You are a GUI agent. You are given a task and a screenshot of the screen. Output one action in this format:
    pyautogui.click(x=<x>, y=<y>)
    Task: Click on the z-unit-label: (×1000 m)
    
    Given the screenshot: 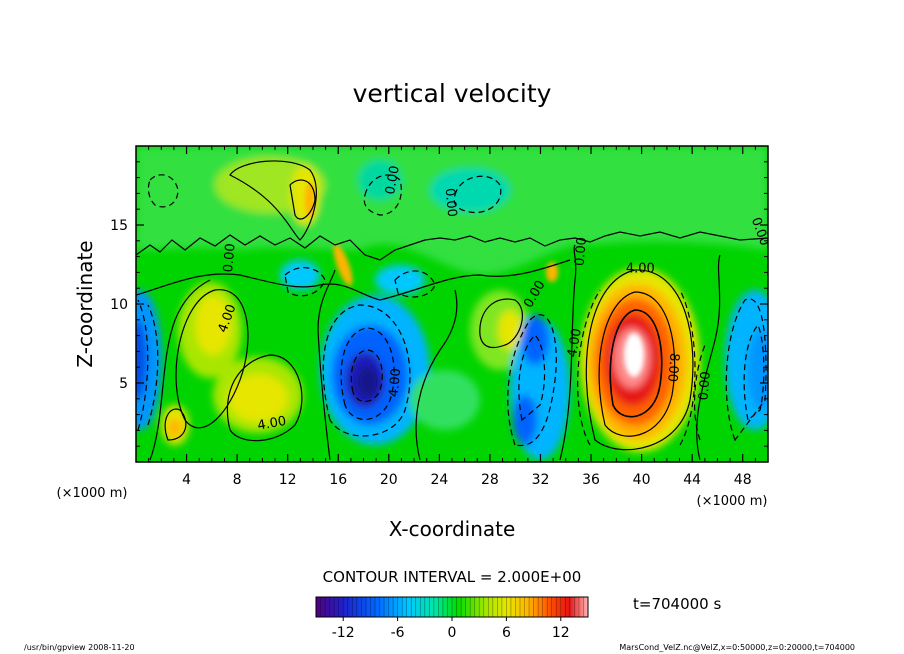 What is the action you would take?
    pyautogui.click(x=92, y=493)
    